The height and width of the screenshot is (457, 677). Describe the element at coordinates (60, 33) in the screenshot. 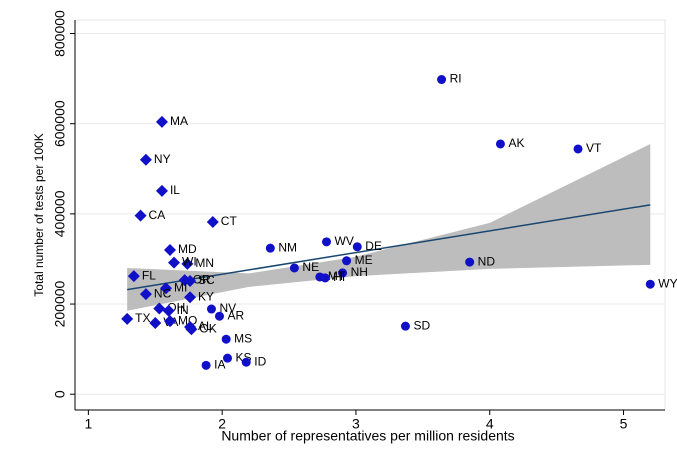

I see `y-tick-label: 800000` at that location.